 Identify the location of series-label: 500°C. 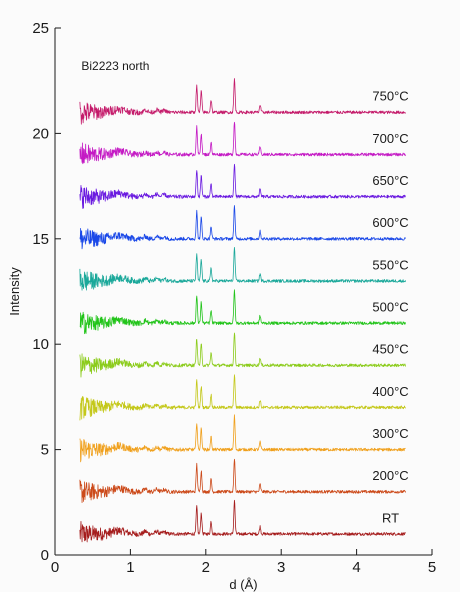
(390, 307).